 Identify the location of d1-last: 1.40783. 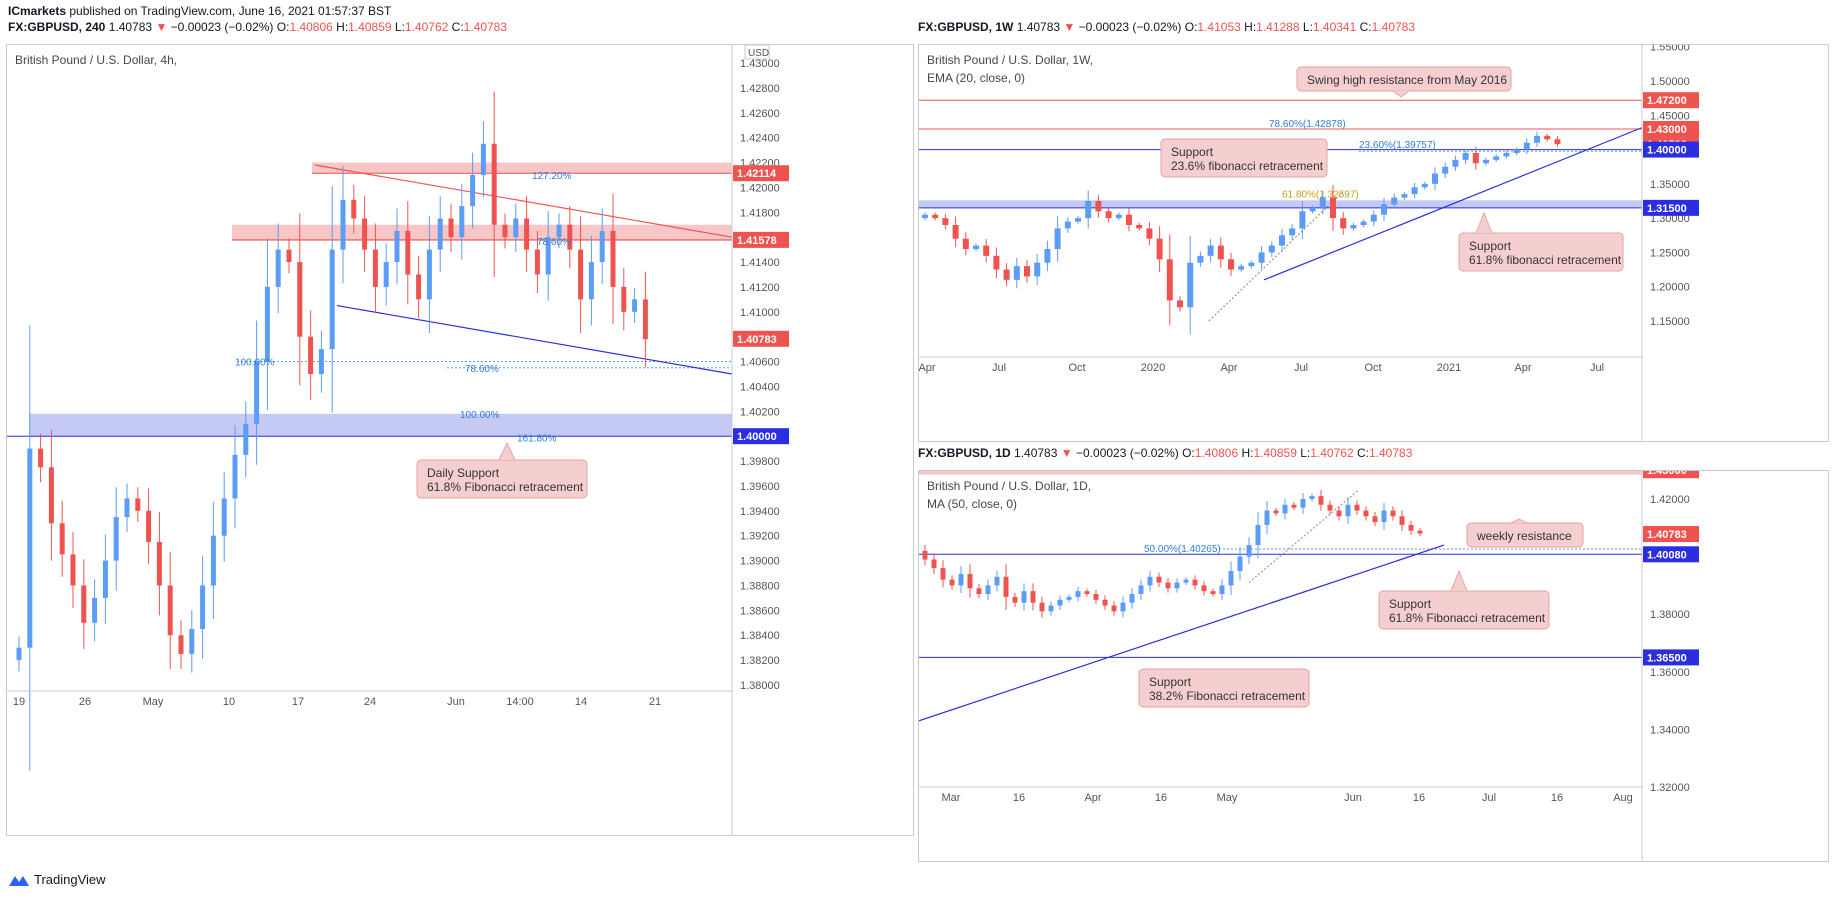
(1036, 453).